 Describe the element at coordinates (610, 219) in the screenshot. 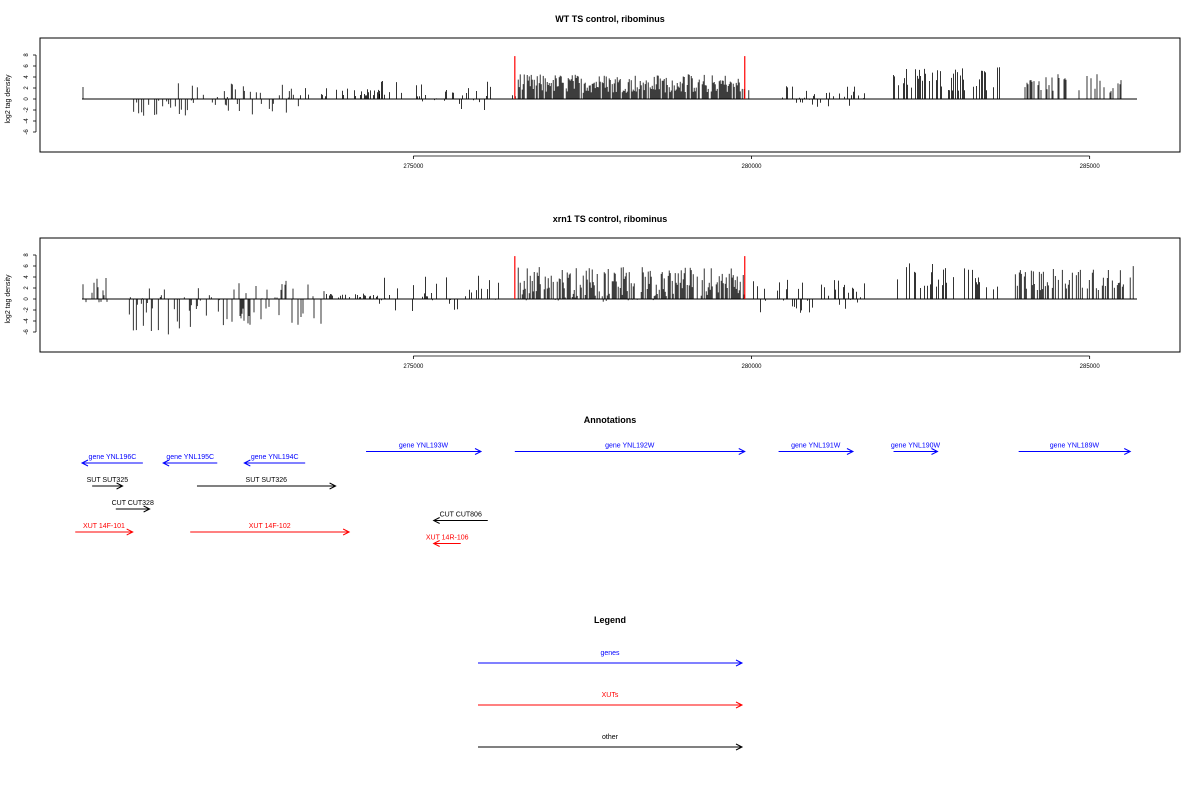

I see `chart-title: xrn1 TS control, ribominus` at that location.